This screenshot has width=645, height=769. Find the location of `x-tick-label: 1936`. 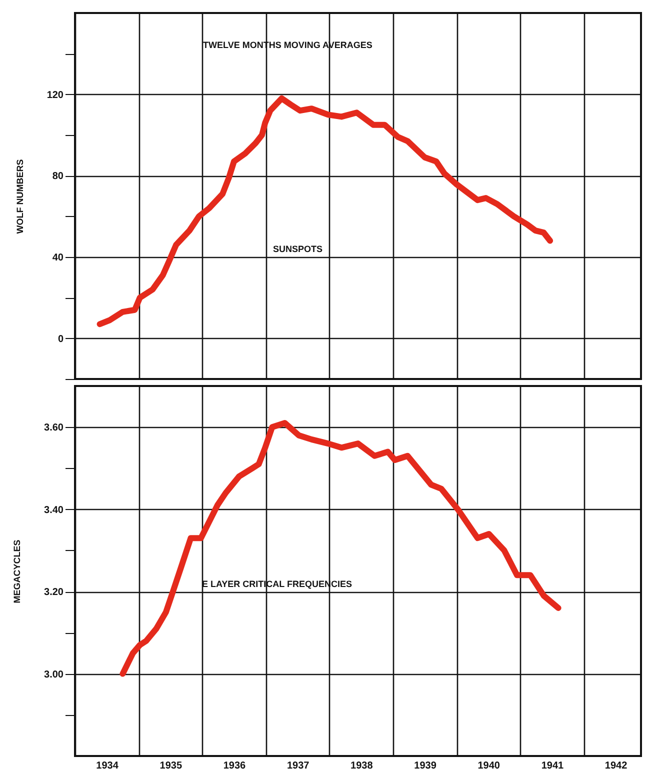

x-tick-label: 1936 is located at coordinates (234, 764).